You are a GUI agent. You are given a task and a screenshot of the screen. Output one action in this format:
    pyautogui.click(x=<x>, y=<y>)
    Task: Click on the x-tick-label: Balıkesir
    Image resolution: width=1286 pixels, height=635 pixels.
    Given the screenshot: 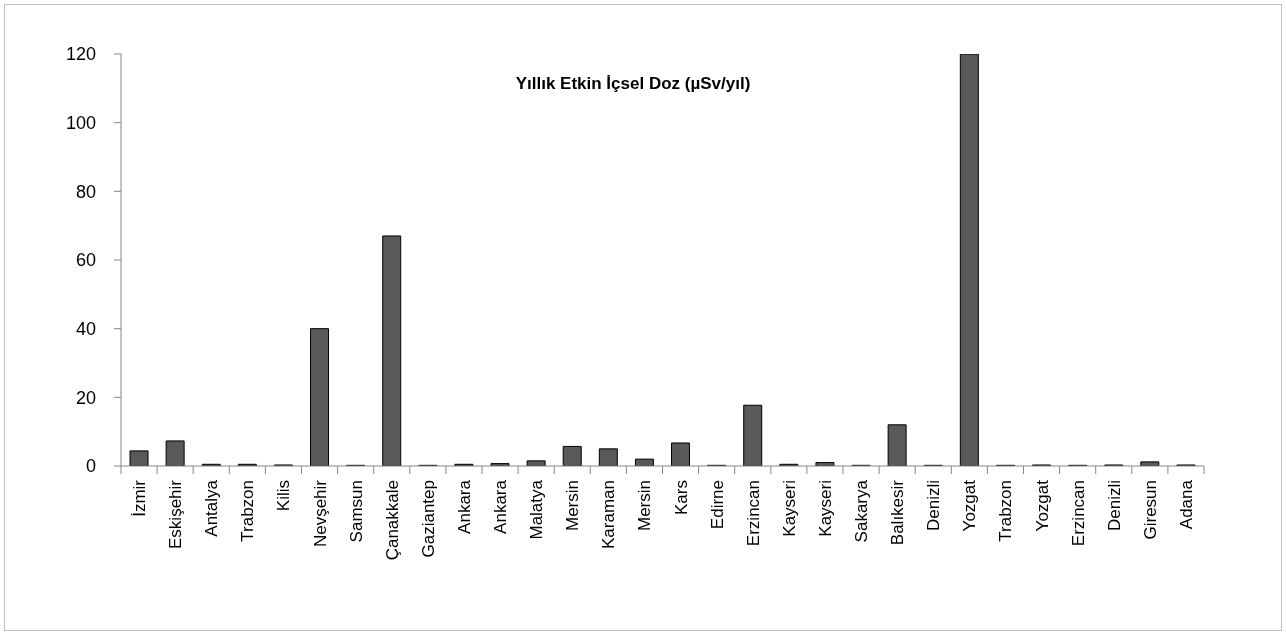 What is the action you would take?
    pyautogui.click(x=898, y=512)
    